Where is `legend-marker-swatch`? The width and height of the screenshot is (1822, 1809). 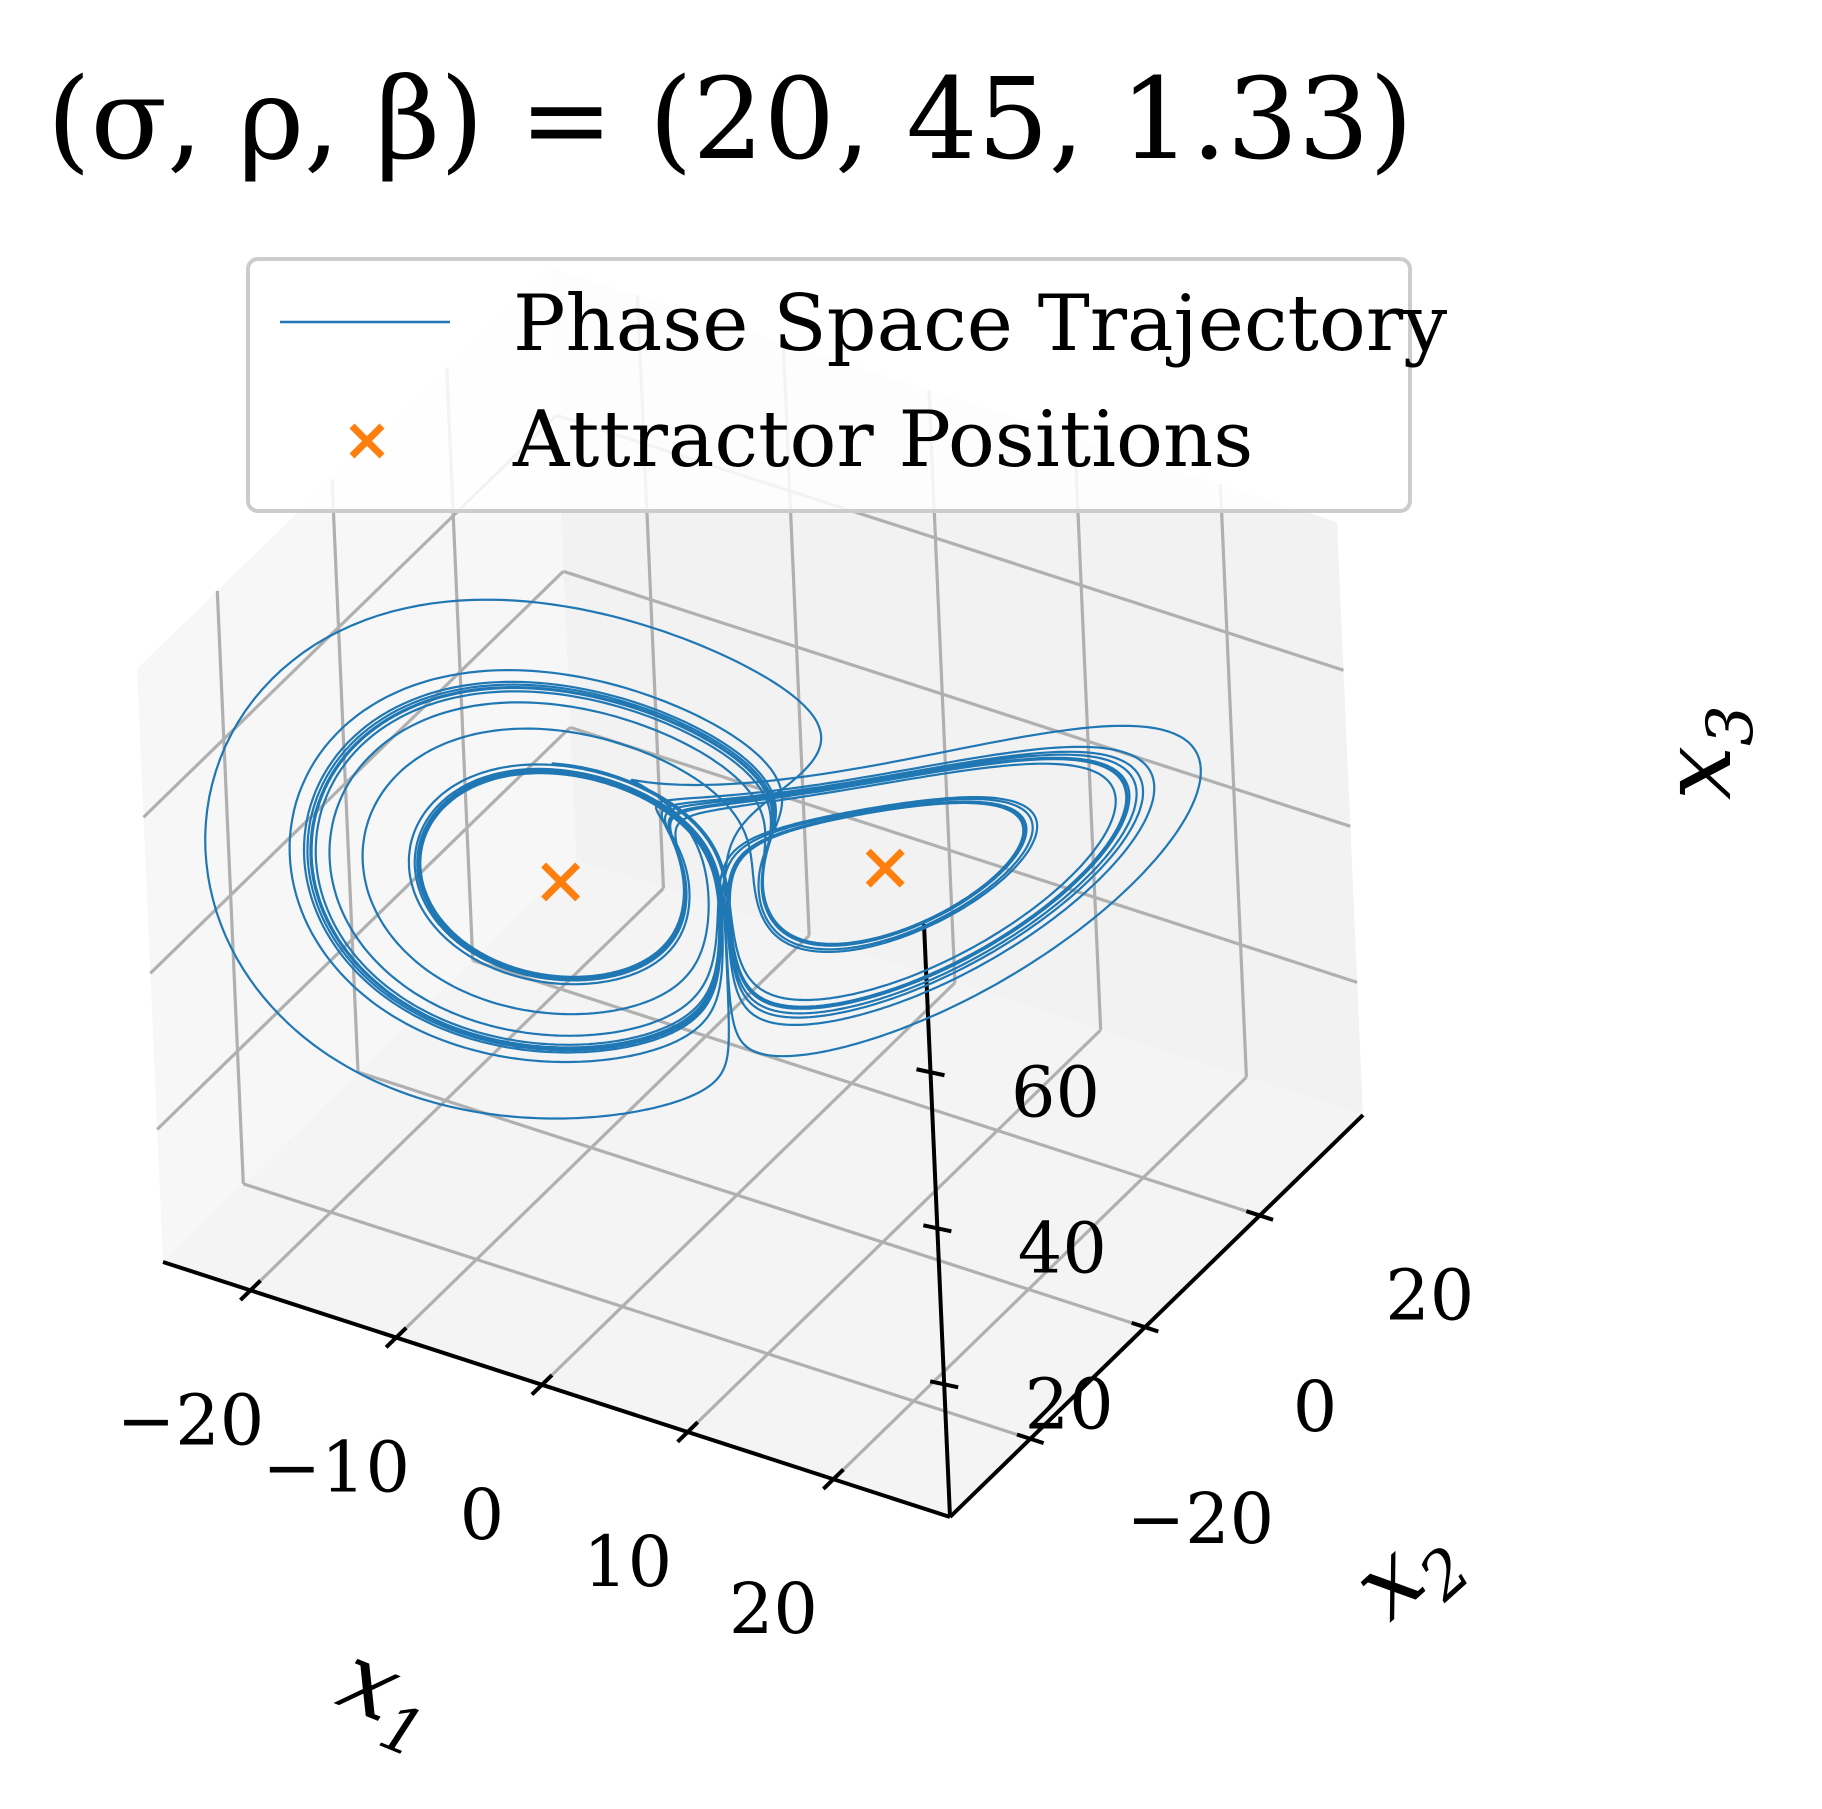
legend-marker-swatch is located at coordinates (367, 441).